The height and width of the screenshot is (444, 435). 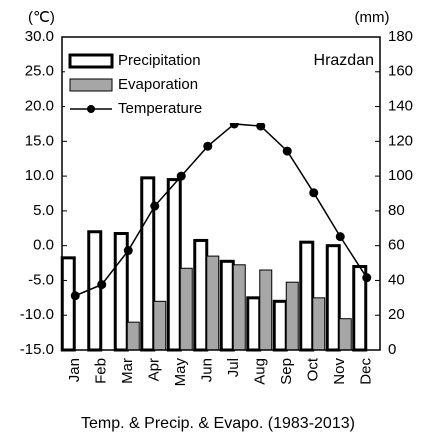 What do you see at coordinates (39, 175) in the screenshot?
I see `y-tick-label: 10.0` at bounding box center [39, 175].